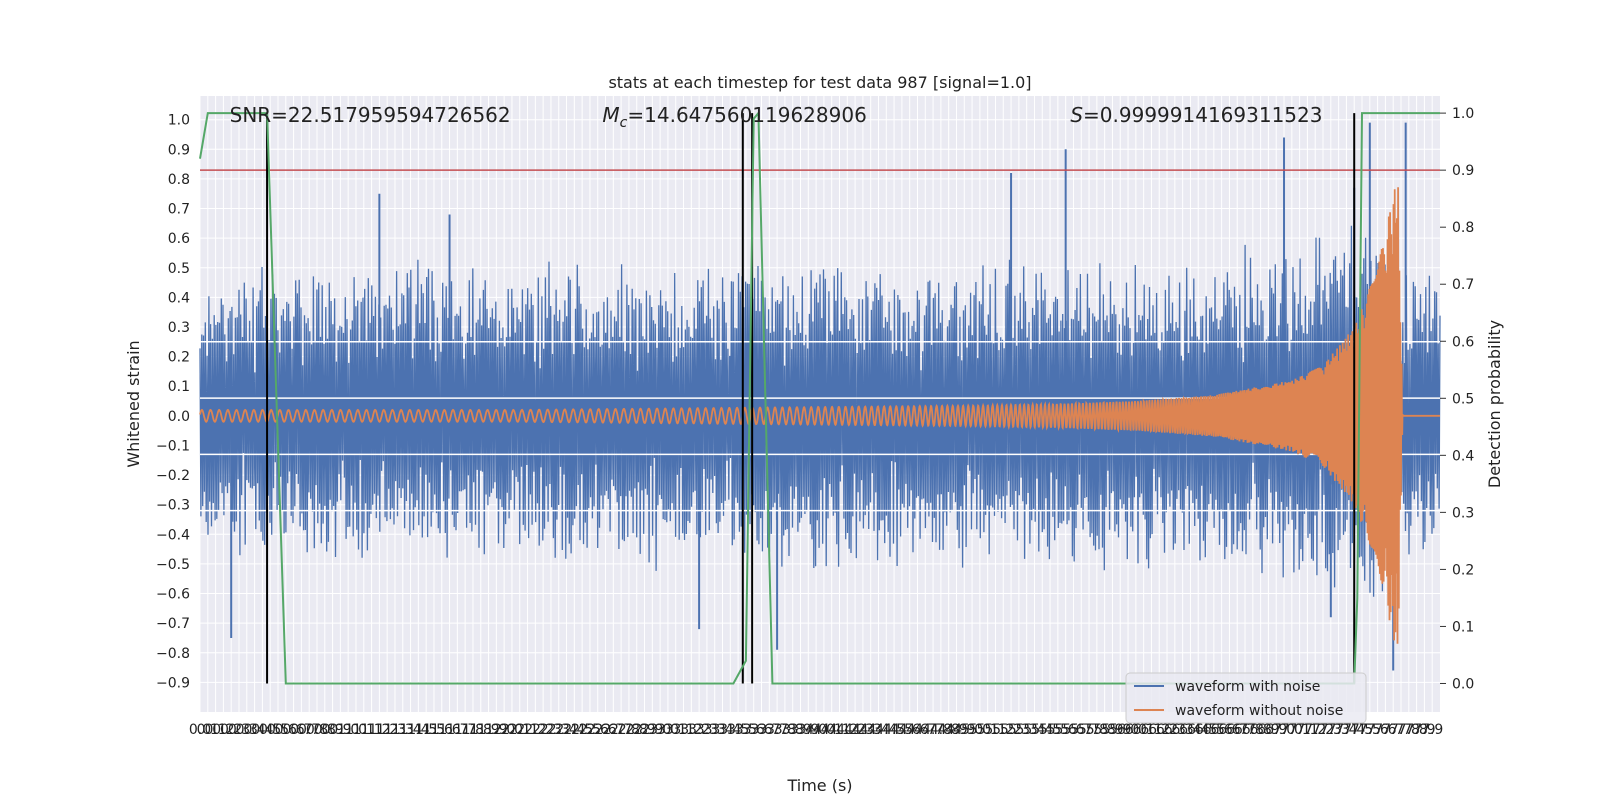 The height and width of the screenshot is (804, 1600). I want to click on x-tick-label: 6.4, so click(1198, 730).